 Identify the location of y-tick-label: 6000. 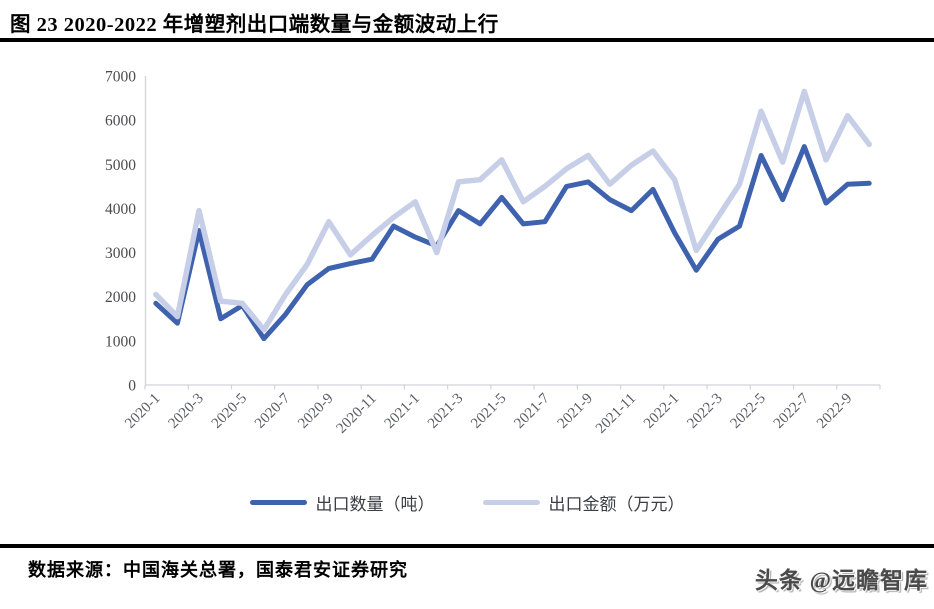
(120, 121).